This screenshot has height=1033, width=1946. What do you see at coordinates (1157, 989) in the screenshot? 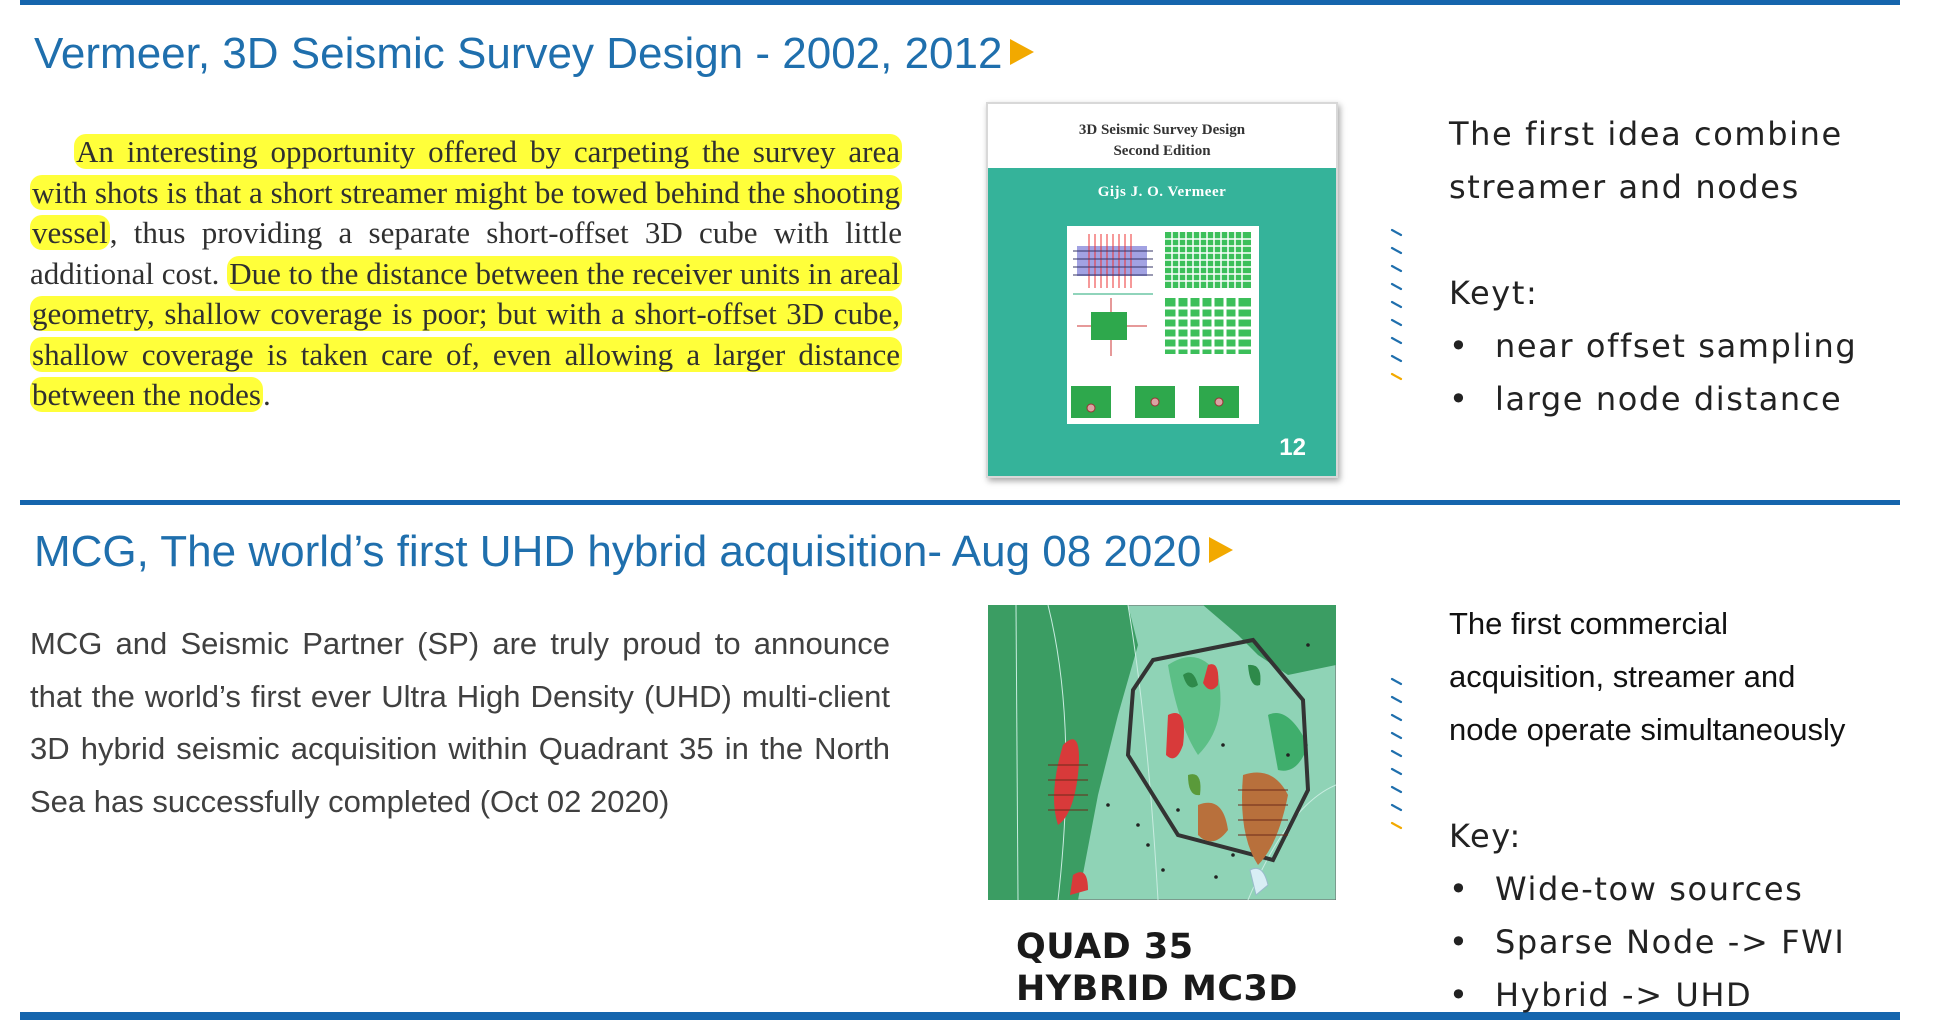
I see `map-caption-line2: HYBRID MC3D` at bounding box center [1157, 989].